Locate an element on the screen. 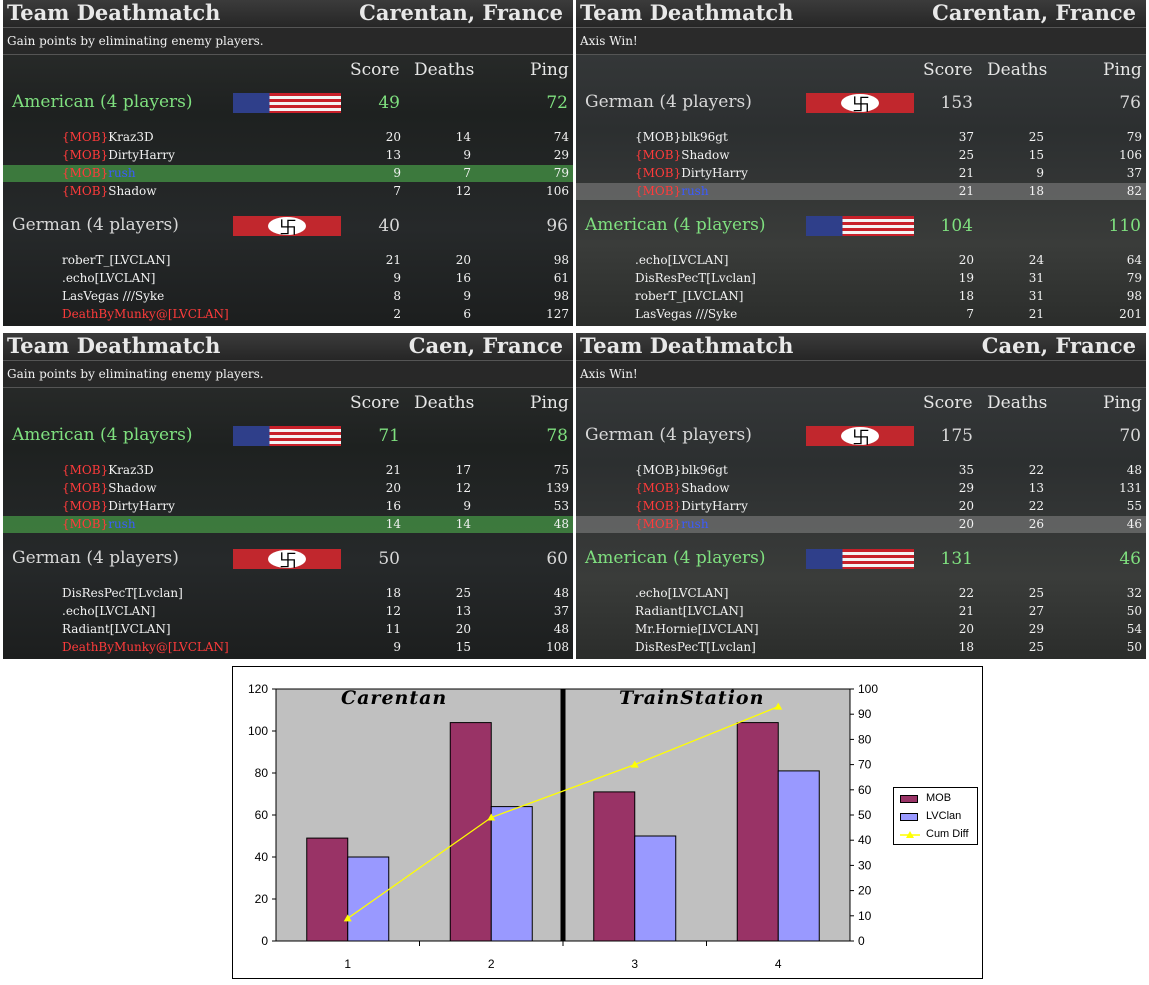 The image size is (1149, 985). y-tick-label: 120 is located at coordinates (258, 689).